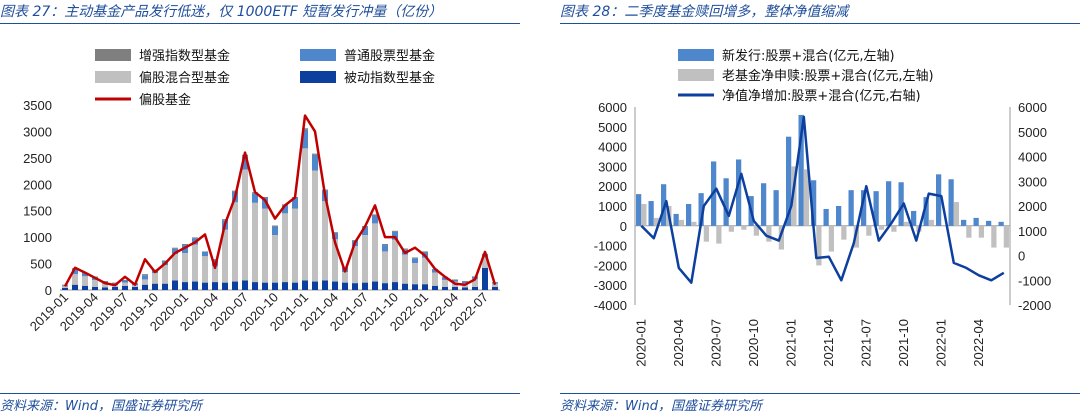  Describe the element at coordinates (790, 343) in the screenshot. I see `right-x-tick-label: 2021-01` at that location.